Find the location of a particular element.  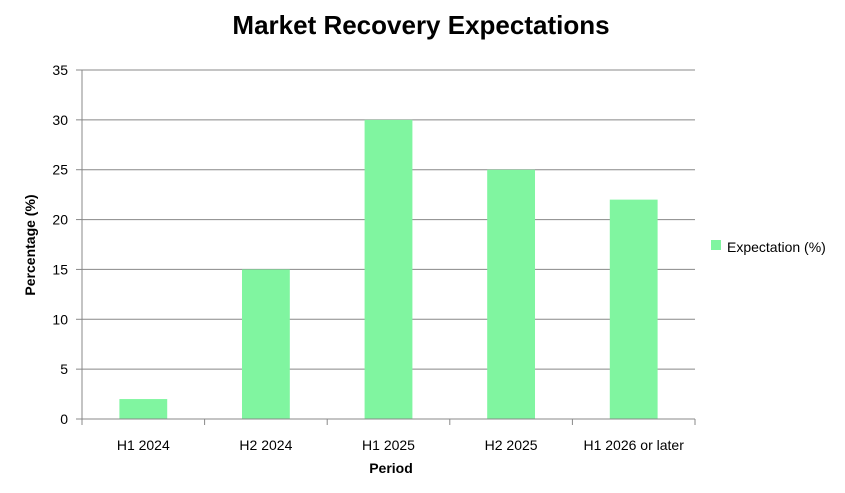

y-tick-labels: 0 5 10 15 20 25 30 35 is located at coordinates (67, 244).